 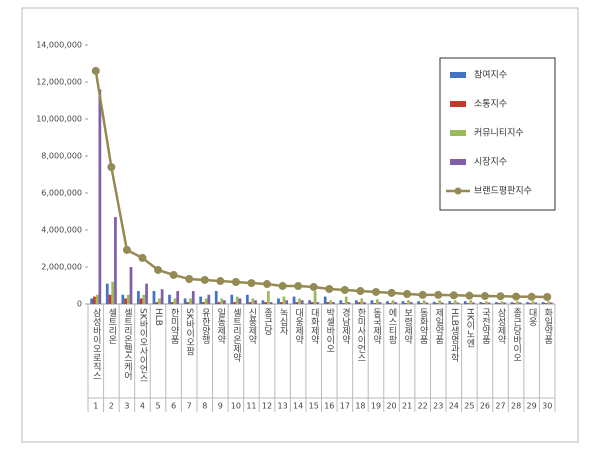 I want to click on rank-label: 4, so click(x=142, y=406).